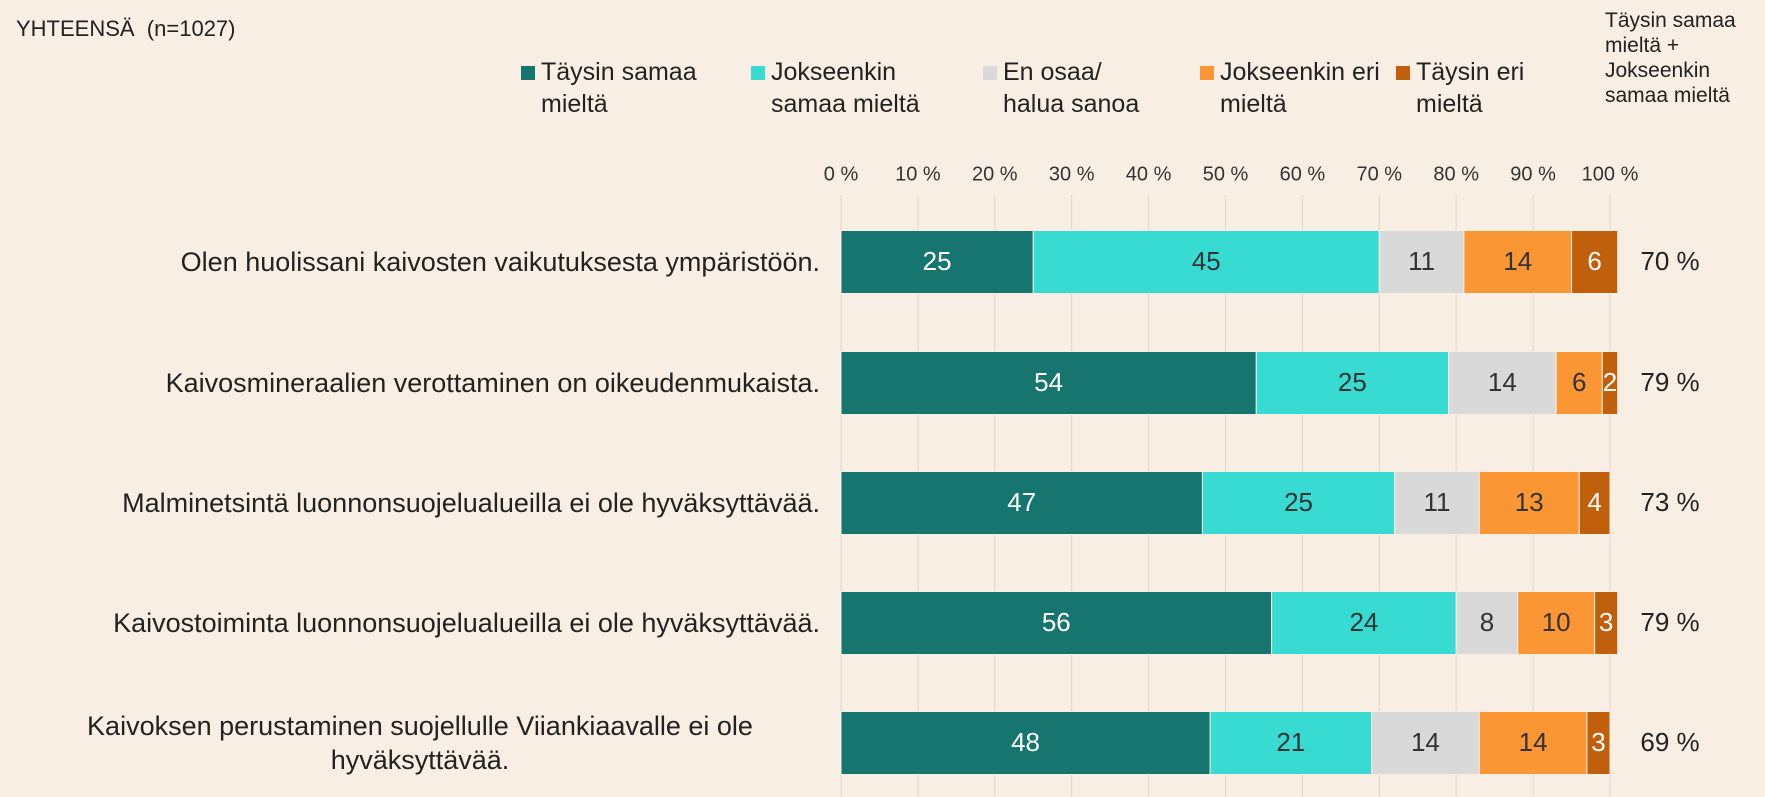  What do you see at coordinates (1226, 174) in the screenshot?
I see `x-tick-label: 50 %` at bounding box center [1226, 174].